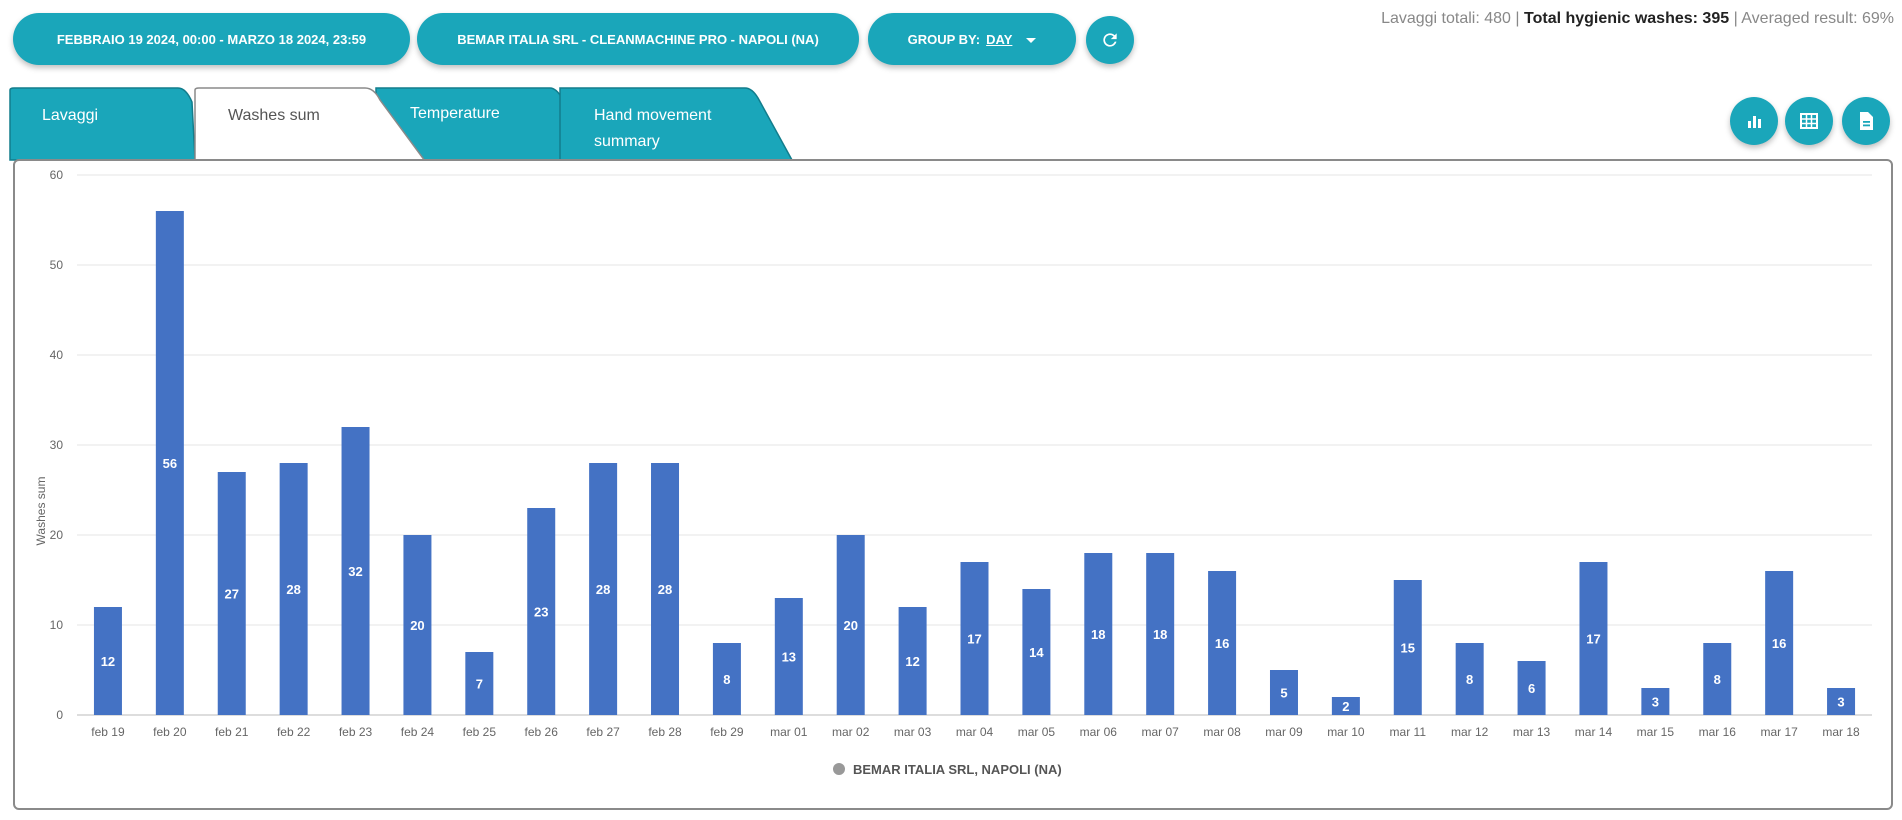 The width and height of the screenshot is (1902, 820). I want to click on data-label: 8, so click(1469, 679).